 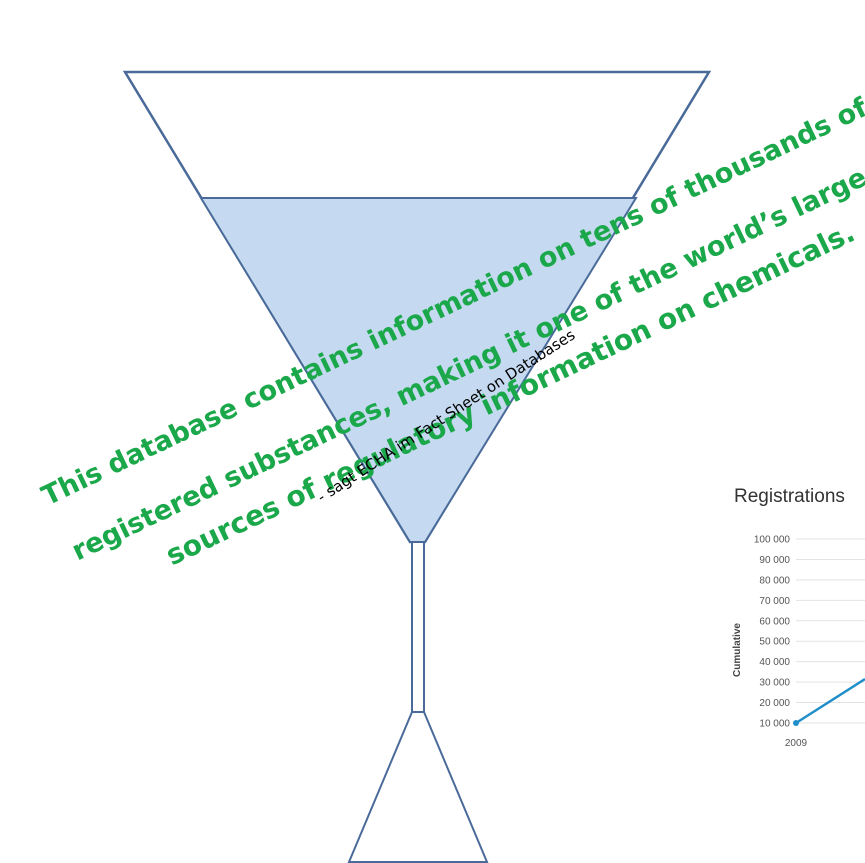 What do you see at coordinates (774, 703) in the screenshot?
I see `chart-y-tick-label: 20 000` at bounding box center [774, 703].